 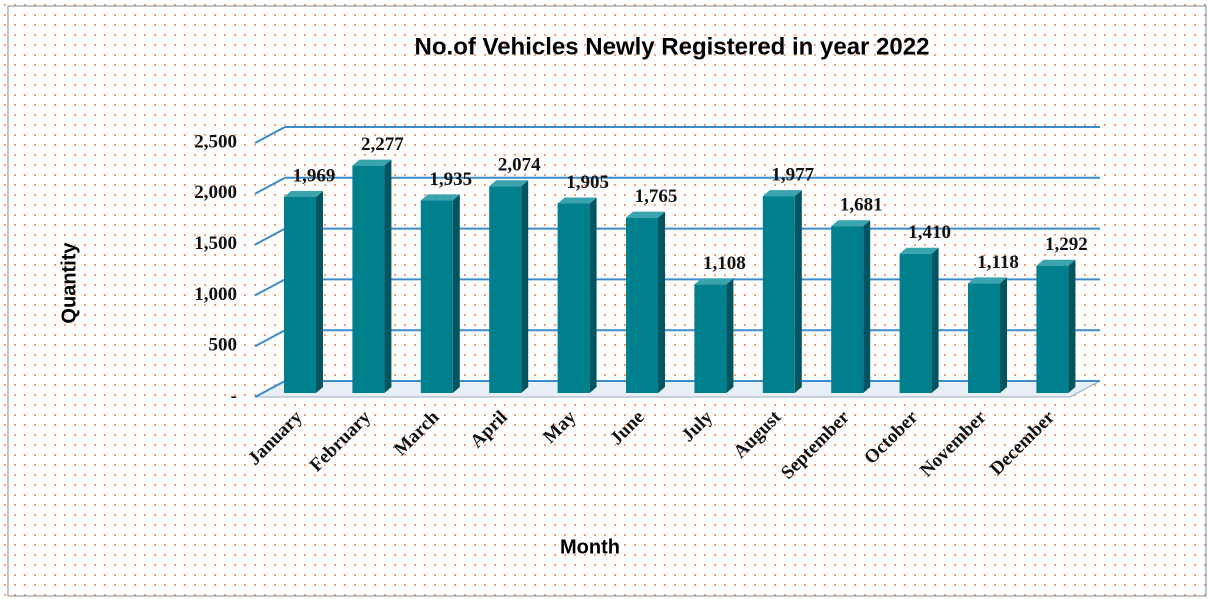 I want to click on data-label: 1,108, so click(x=724, y=263).